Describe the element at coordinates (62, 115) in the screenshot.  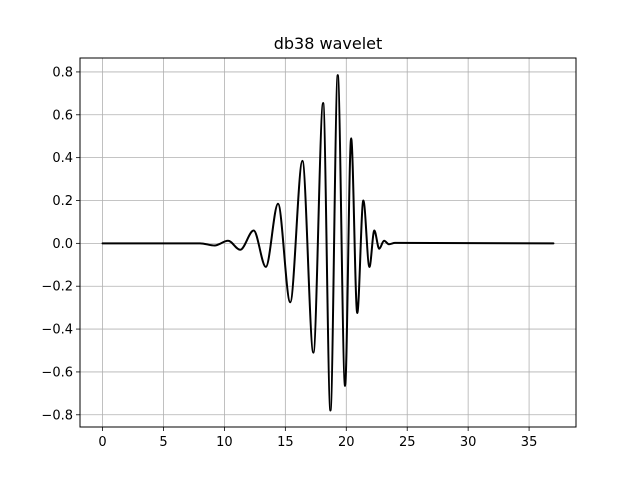
I see `y-tick-label: 0.6` at that location.